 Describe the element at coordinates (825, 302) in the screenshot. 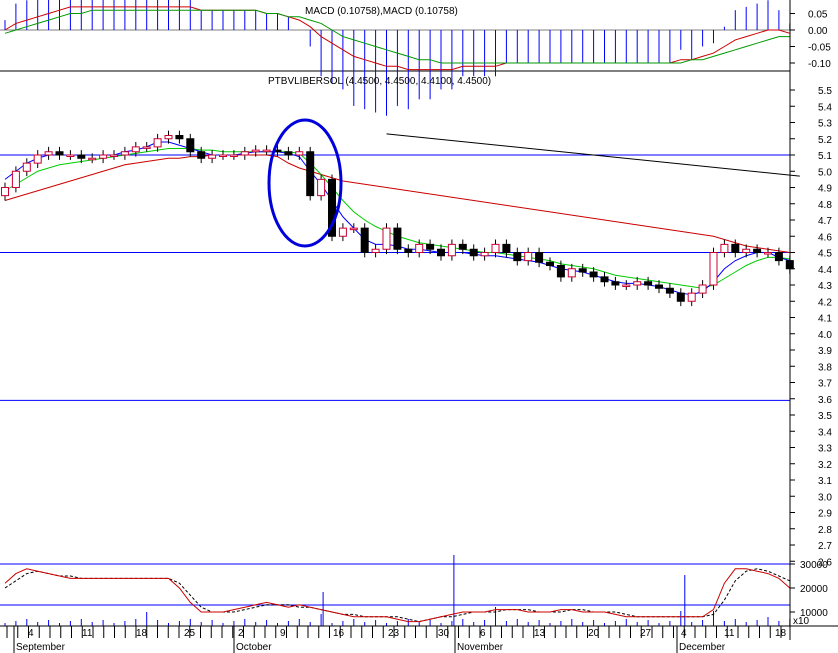

I see `price-tick-label: 4.2` at that location.